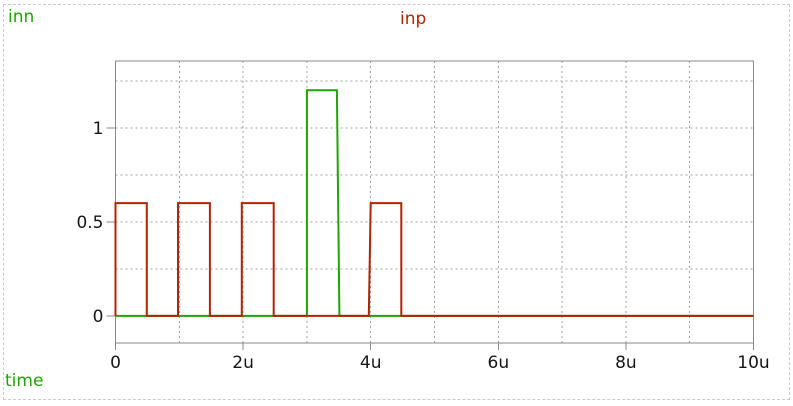 This screenshot has height=406, width=793. I want to click on x-tick-label: 8u, so click(626, 363).